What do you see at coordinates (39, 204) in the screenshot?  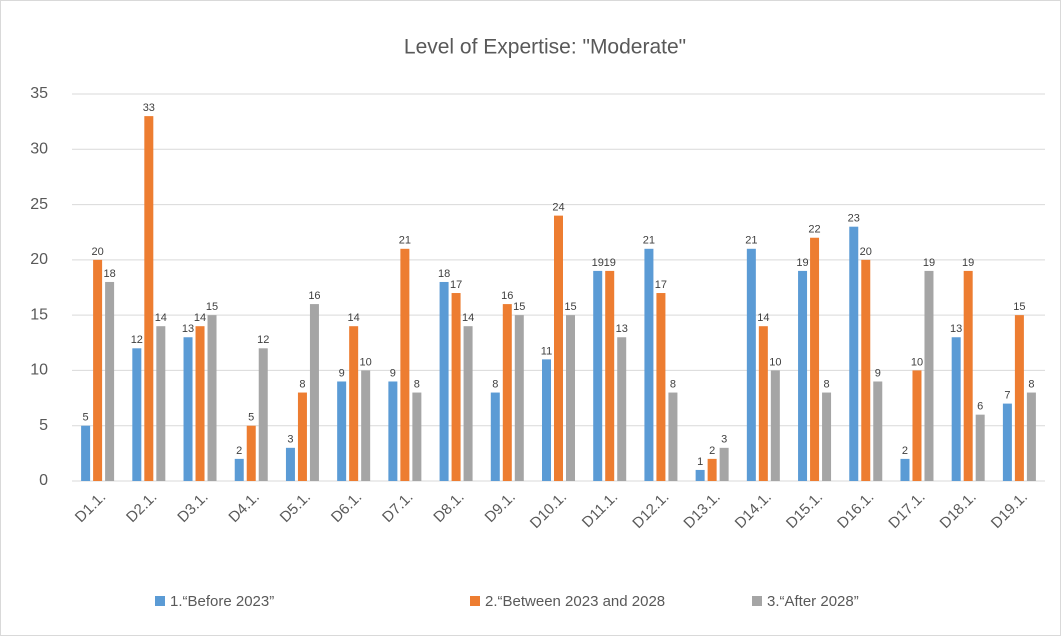 I see `y-tick-label: 25` at bounding box center [39, 204].